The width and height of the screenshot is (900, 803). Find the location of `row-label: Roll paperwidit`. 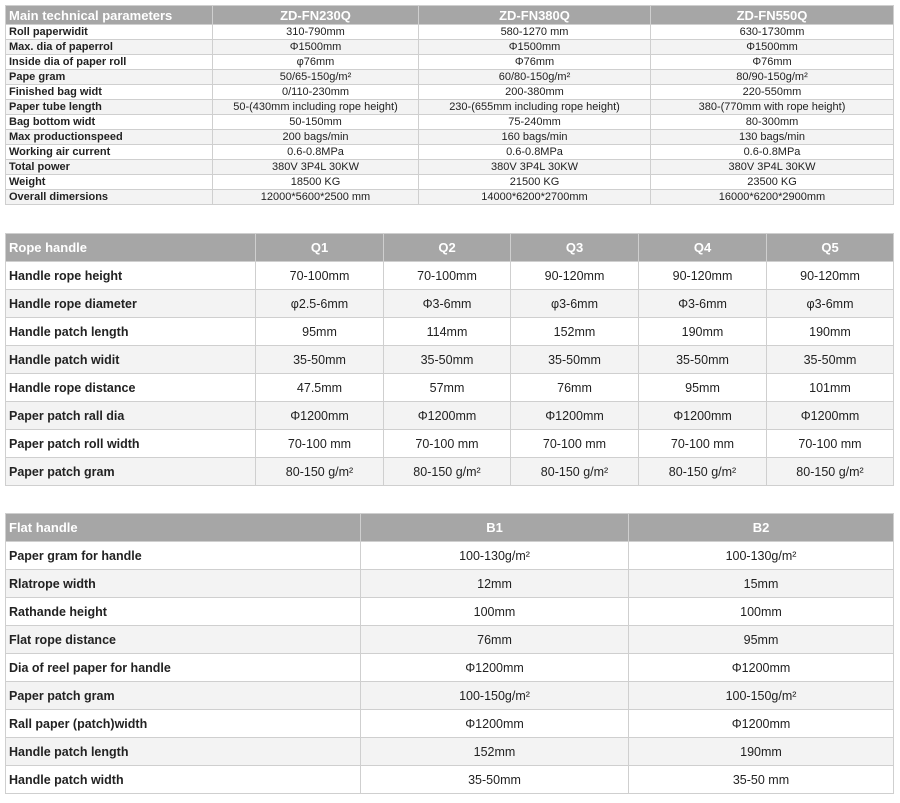

row-label: Roll paperwidit is located at coordinates (109, 32).